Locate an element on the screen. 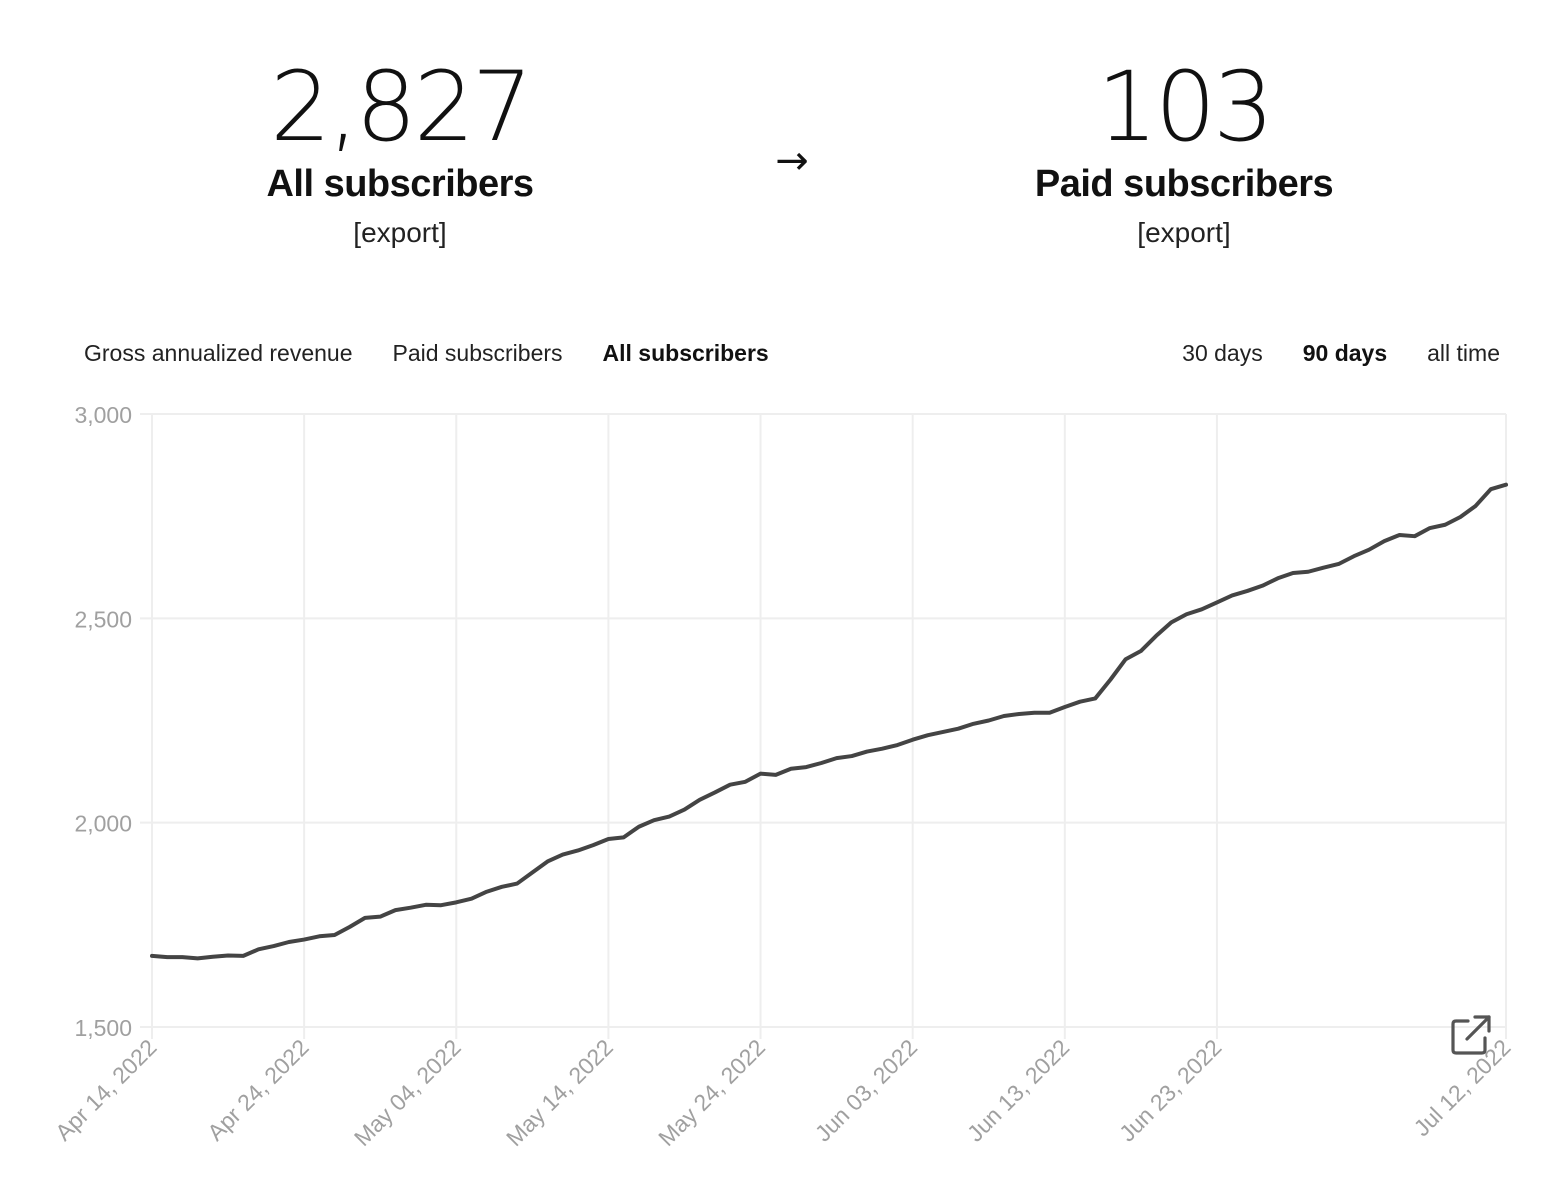 This screenshot has width=1568, height=1181. paid-subscribers-count: 103 is located at coordinates (1185, 107).